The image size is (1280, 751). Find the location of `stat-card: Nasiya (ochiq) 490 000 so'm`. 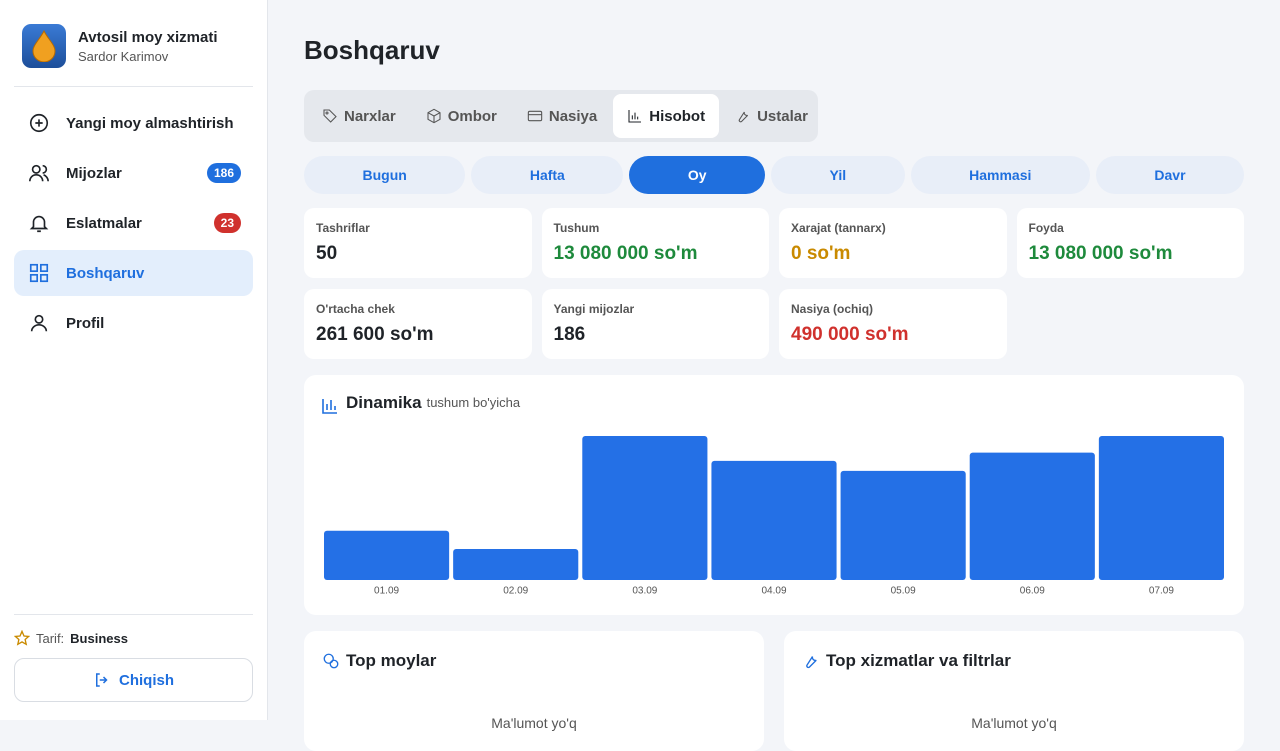

stat-card: Nasiya (ochiq) 490 000 so'm is located at coordinates (893, 324).